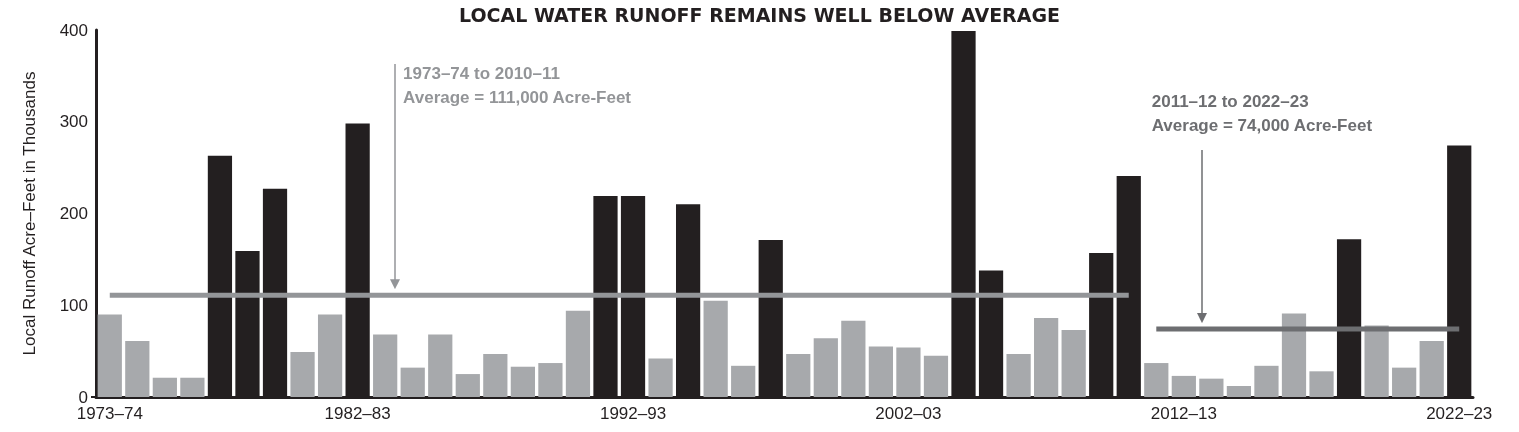 The height and width of the screenshot is (432, 1519). I want to click on x-tick-label: 1992–93, so click(633, 413).